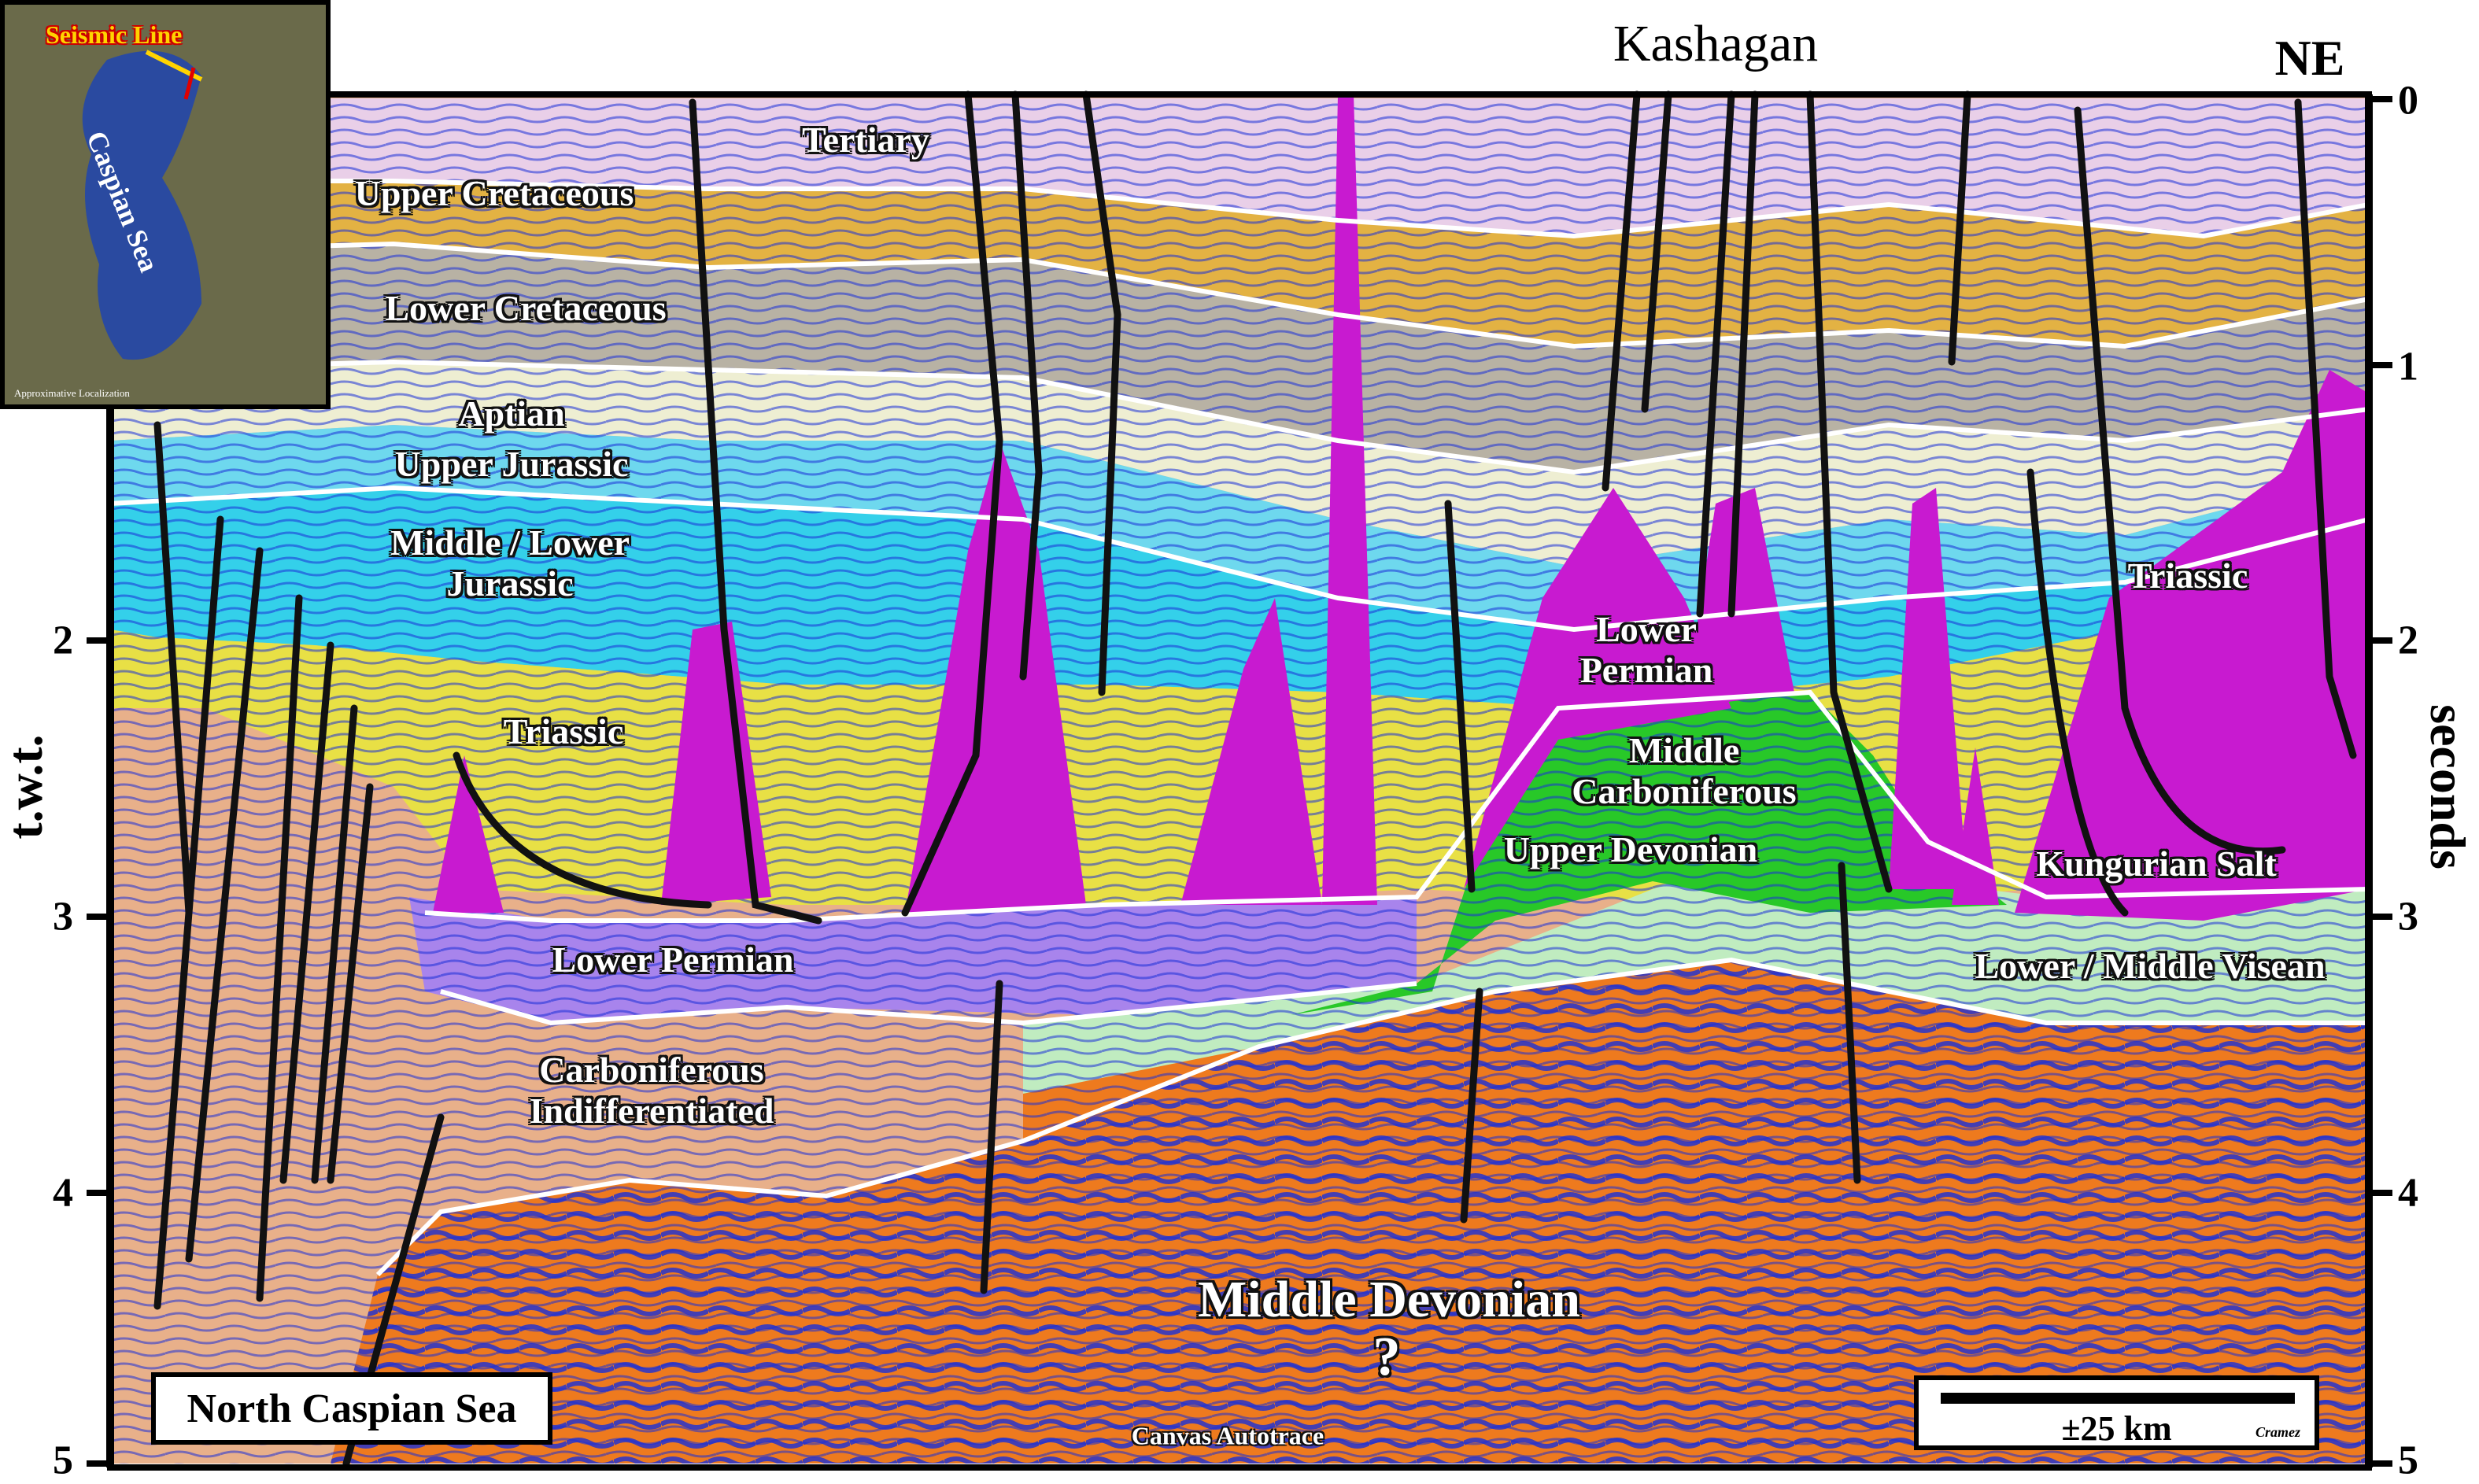  I want to click on right-tick-label: 4, so click(2408, 1193).